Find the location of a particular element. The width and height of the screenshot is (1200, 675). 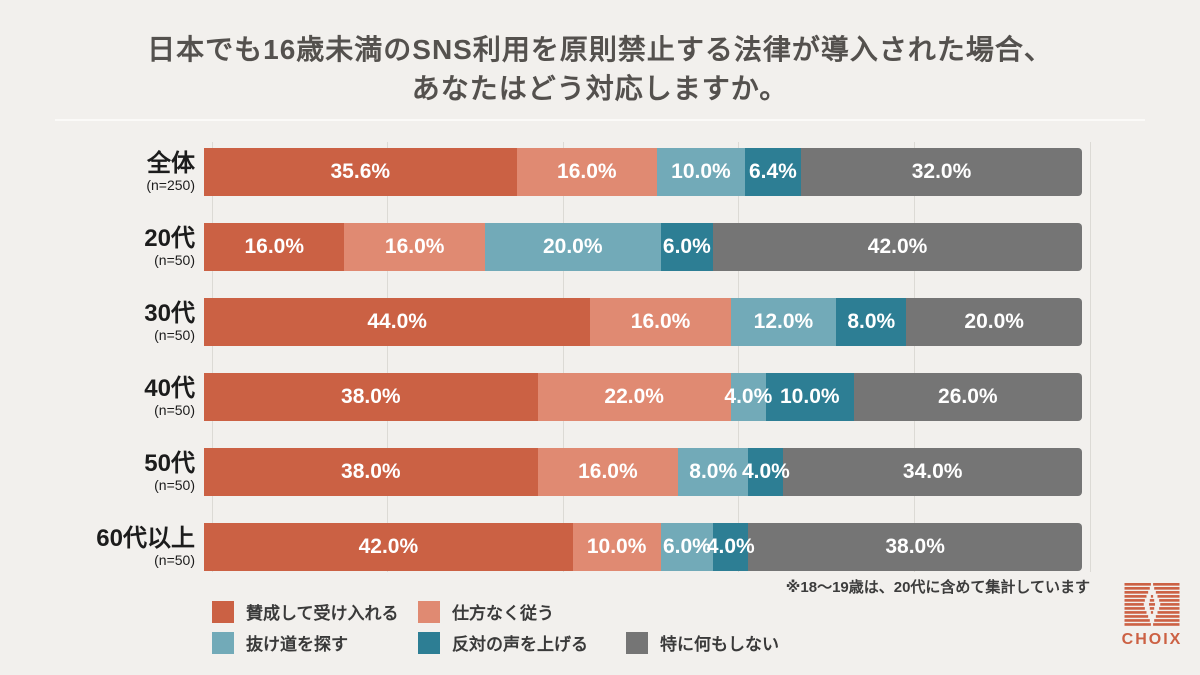

legend-label: 仕方なく従う is located at coordinates (503, 613).